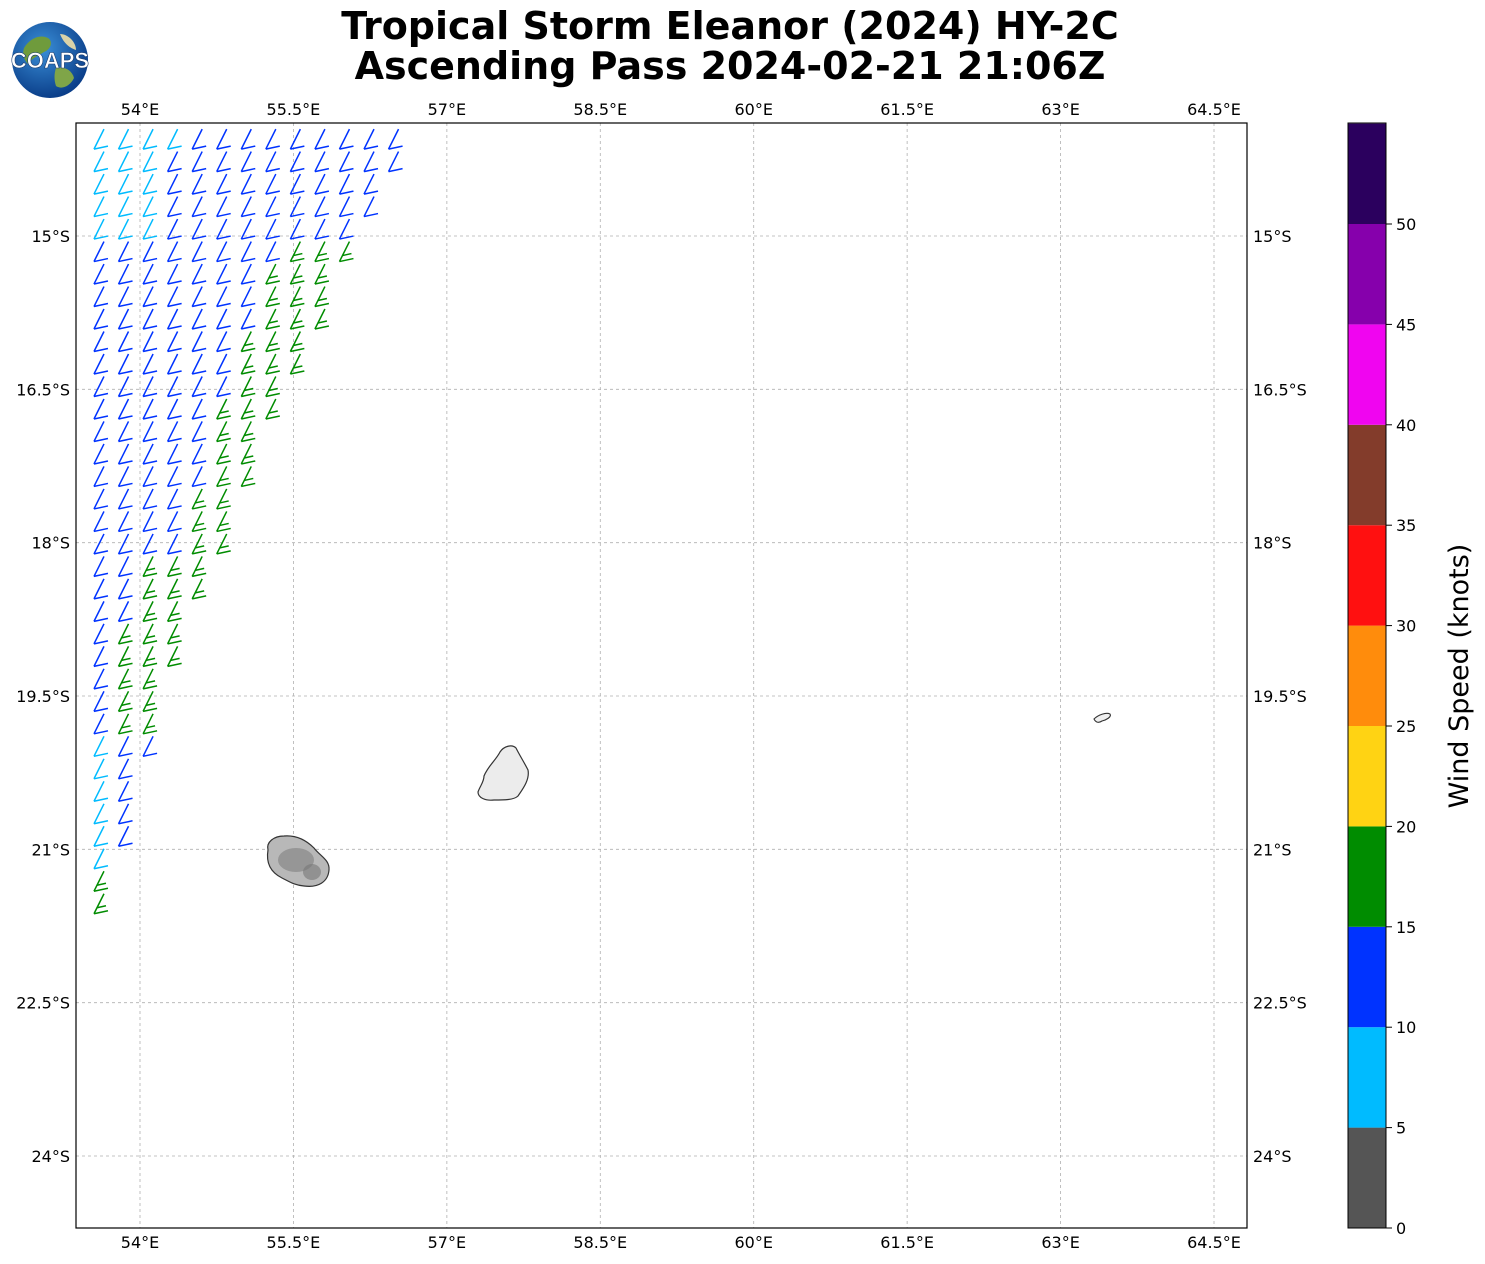 The image size is (1485, 1264). Describe the element at coordinates (294, 109) in the screenshot. I see `lon-tick-label-top: 55.5°E` at that location.